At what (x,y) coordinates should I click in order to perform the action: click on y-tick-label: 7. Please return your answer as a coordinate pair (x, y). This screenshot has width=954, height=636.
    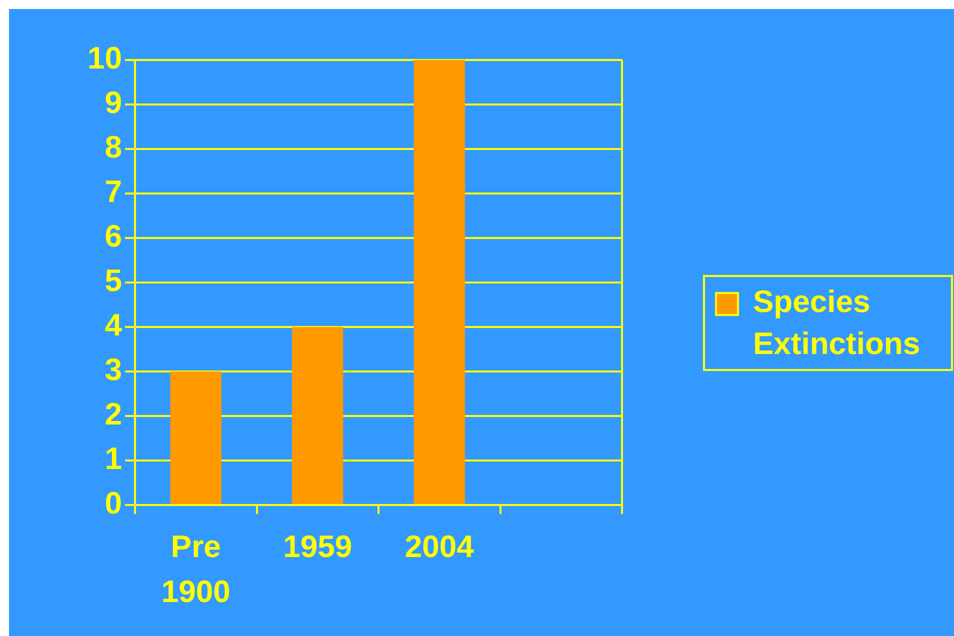
    Looking at the image, I should click on (113, 192).